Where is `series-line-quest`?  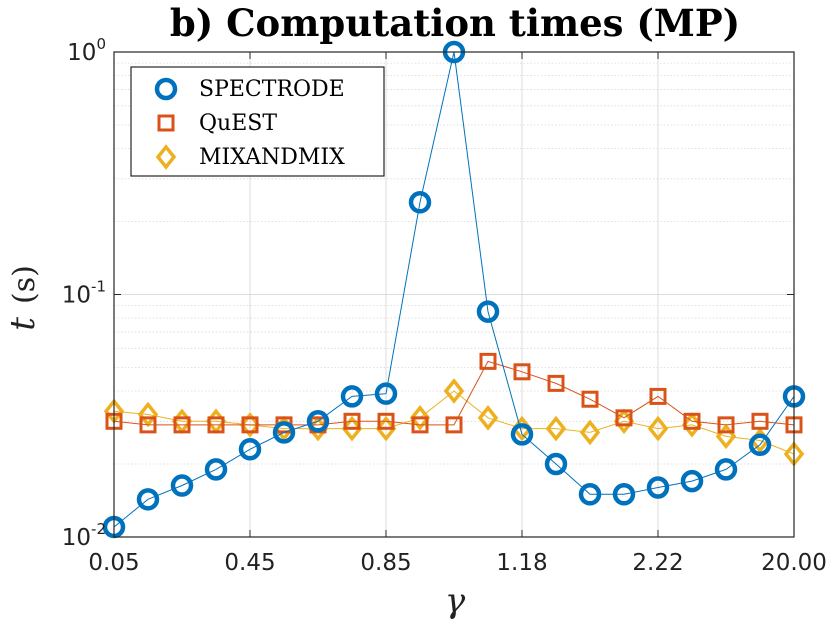 series-line-quest is located at coordinates (454, 393).